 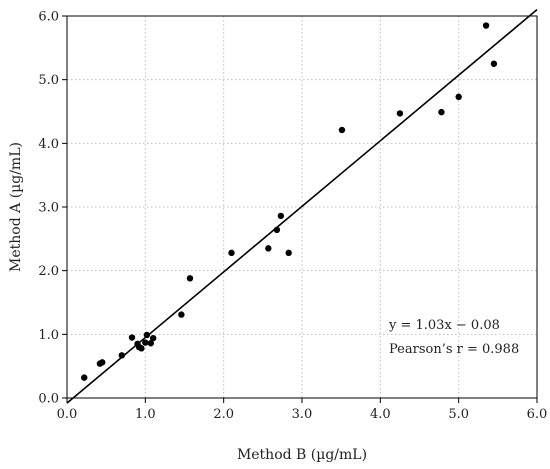 What do you see at coordinates (145, 414) in the screenshot?
I see `x-tick-label: 1.0` at bounding box center [145, 414].